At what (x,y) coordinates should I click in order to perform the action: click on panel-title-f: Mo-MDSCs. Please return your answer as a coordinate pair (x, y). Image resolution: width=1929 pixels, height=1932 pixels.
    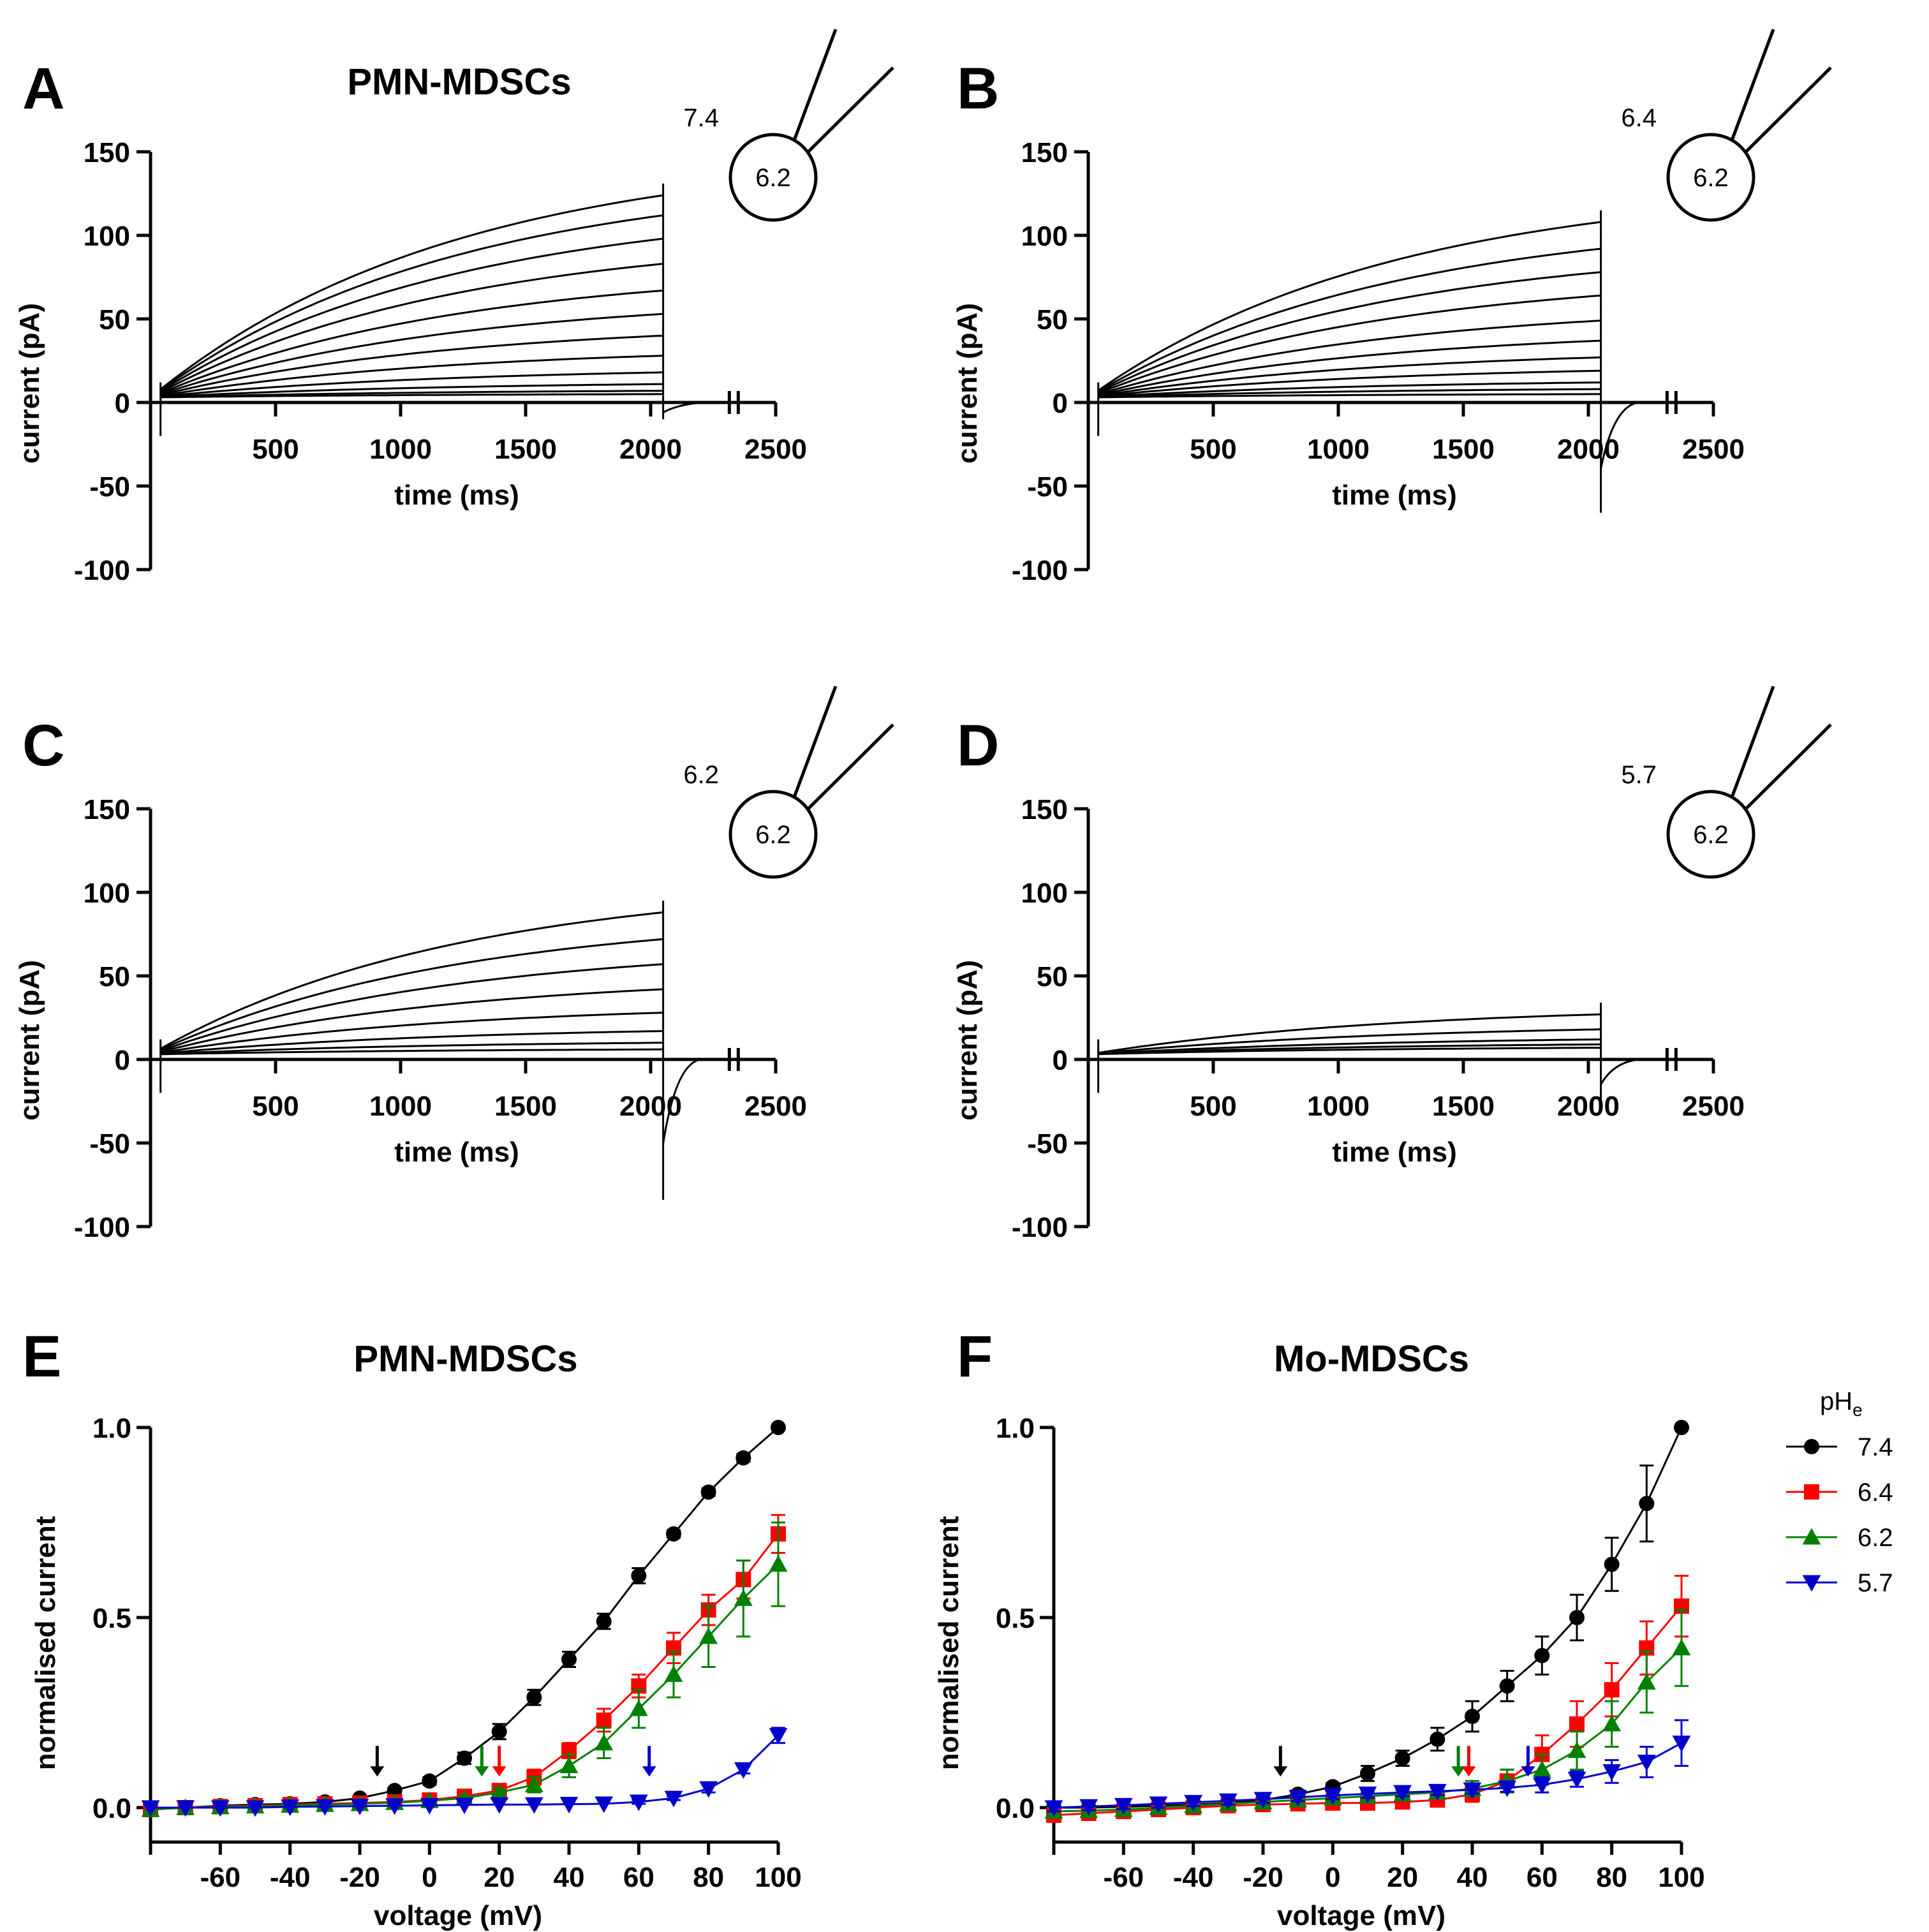
    Looking at the image, I should click on (1371, 1359).